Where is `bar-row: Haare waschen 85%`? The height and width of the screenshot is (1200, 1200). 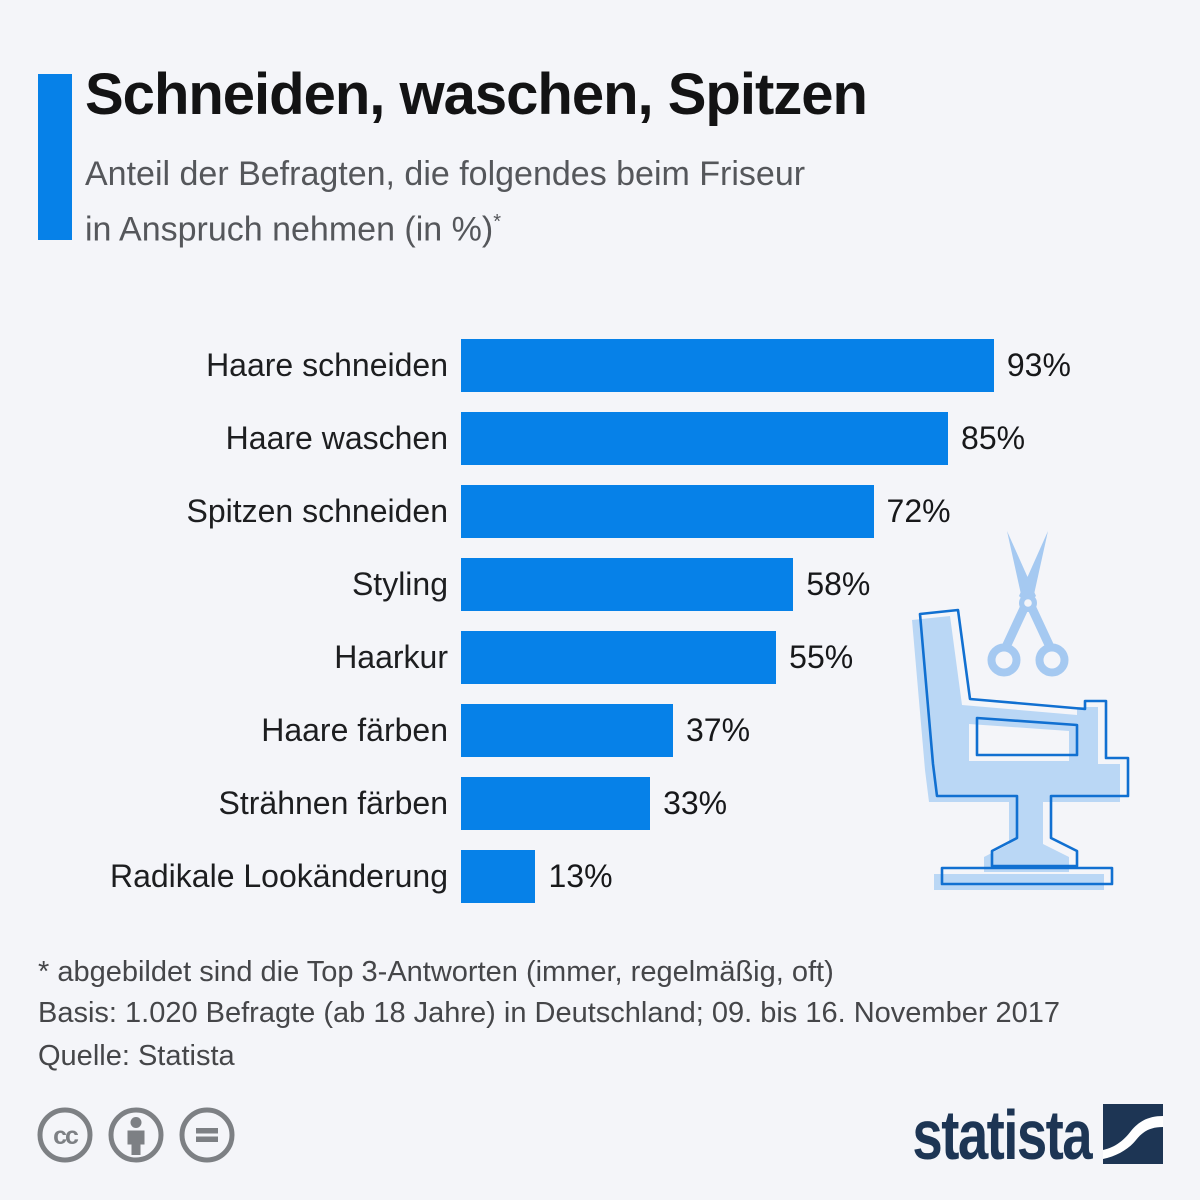
bar-row: Haare waschen 85% is located at coordinates (600, 438).